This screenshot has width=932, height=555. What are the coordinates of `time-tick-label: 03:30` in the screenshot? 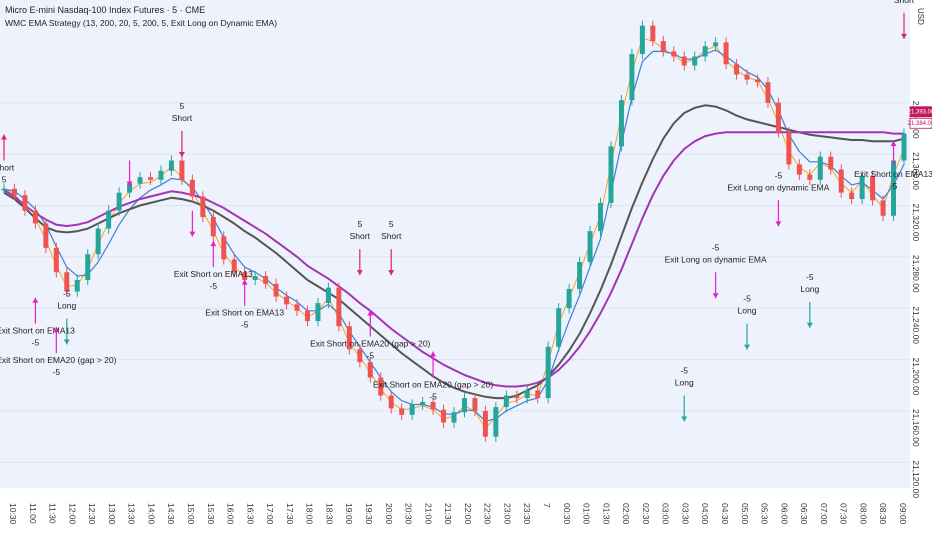 It's located at (685, 514).